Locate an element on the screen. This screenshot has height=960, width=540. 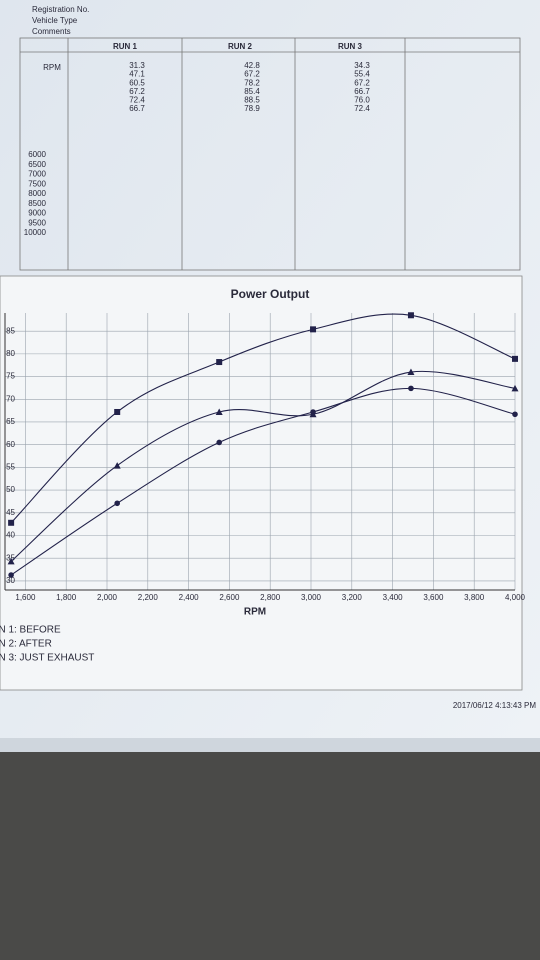
header-field: Comments is located at coordinates (51, 31).